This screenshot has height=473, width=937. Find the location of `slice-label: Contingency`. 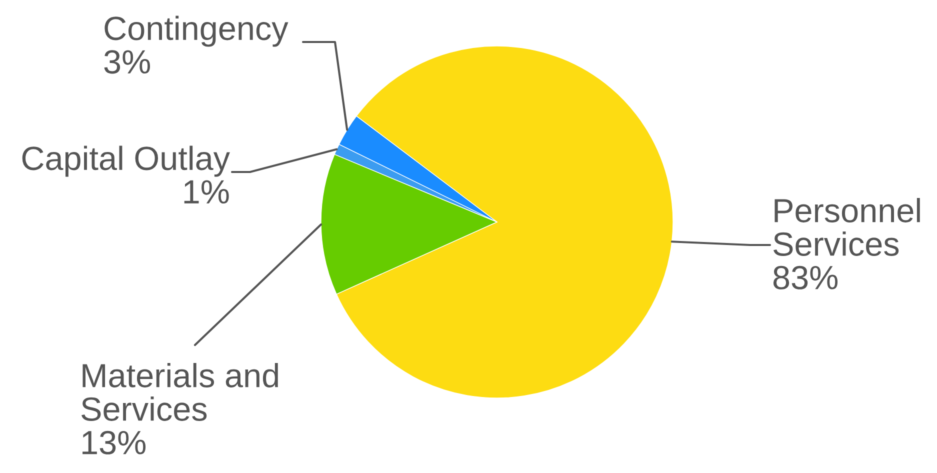

slice-label: Contingency is located at coordinates (196, 31).